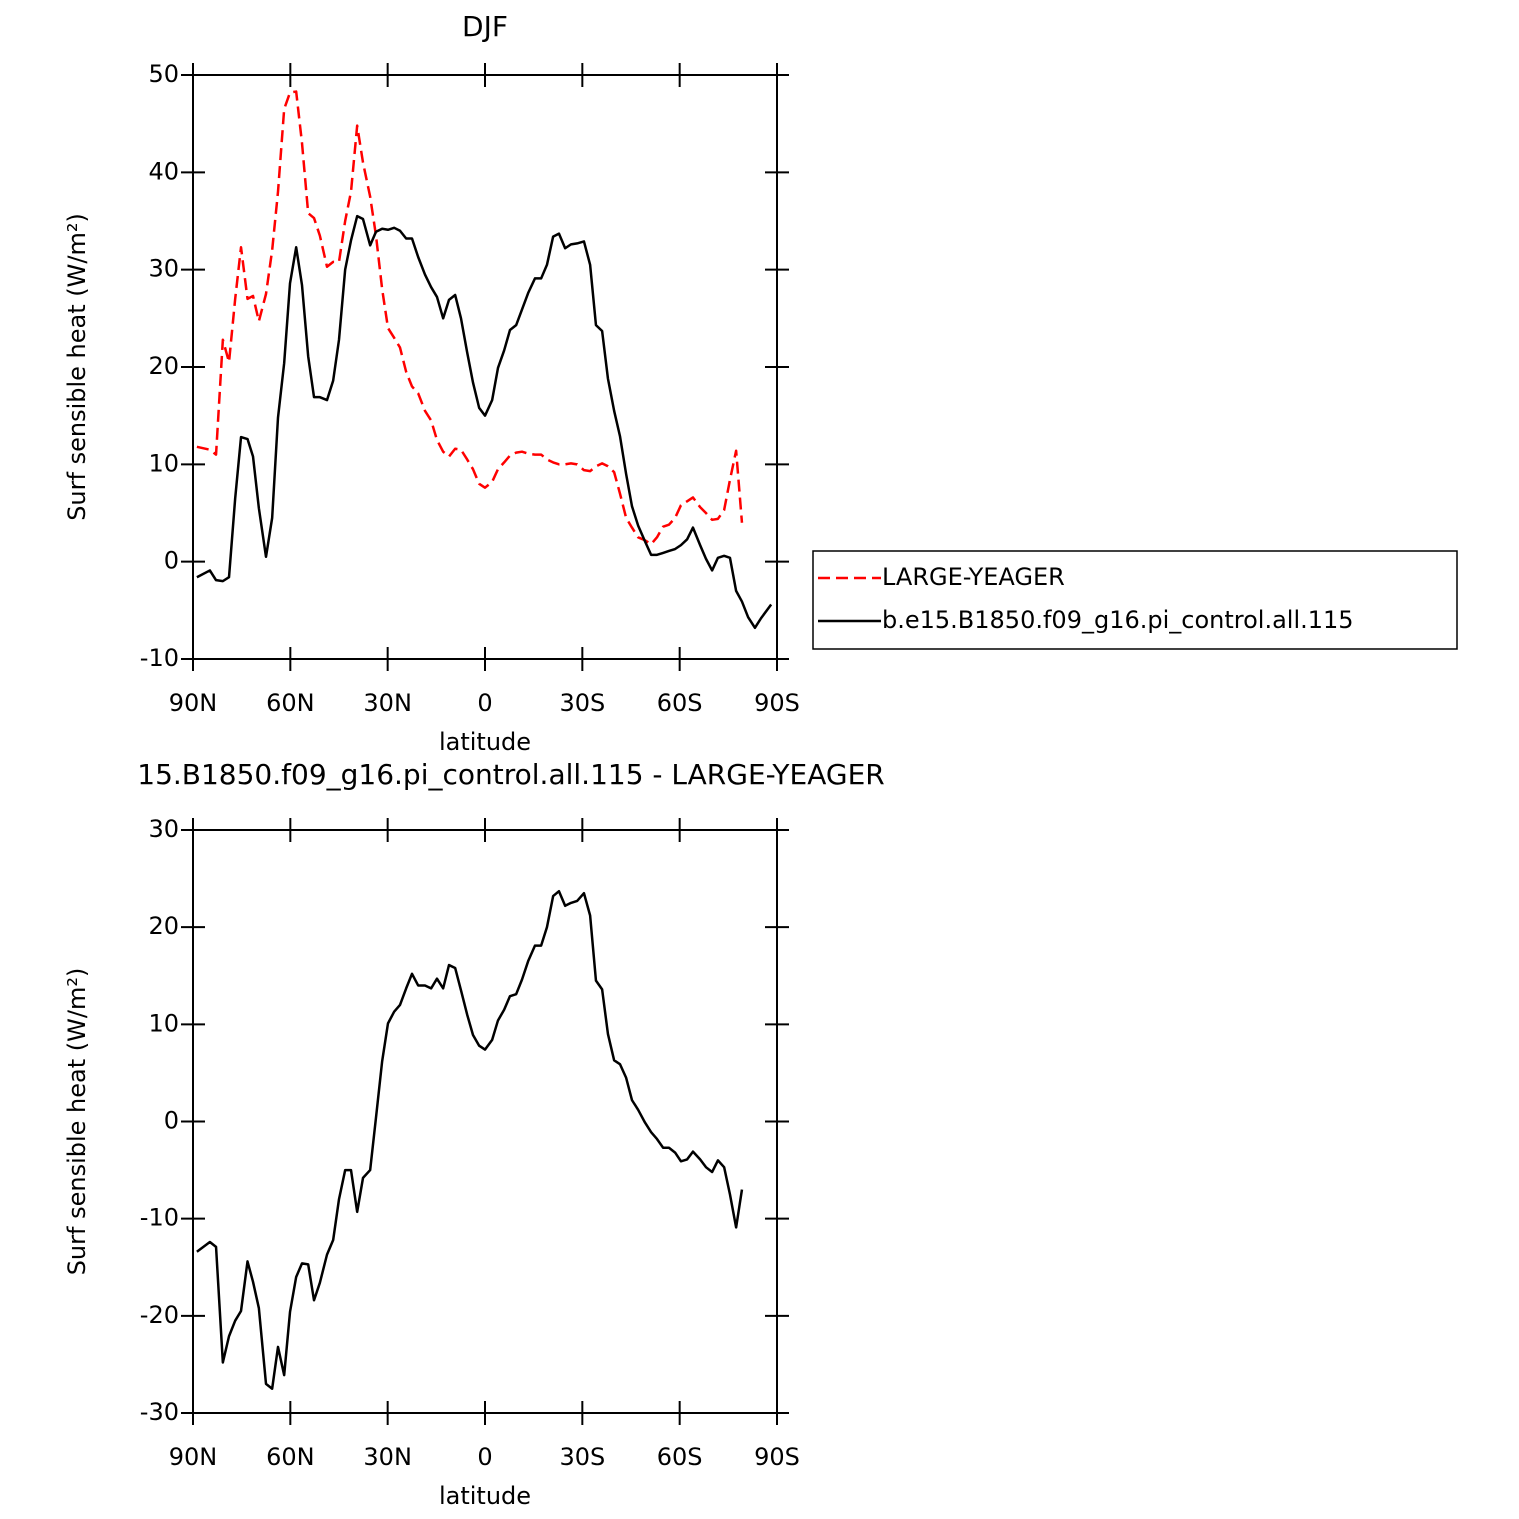  What do you see at coordinates (159, 1412) in the screenshot?
I see `y-tick-label: -30` at bounding box center [159, 1412].